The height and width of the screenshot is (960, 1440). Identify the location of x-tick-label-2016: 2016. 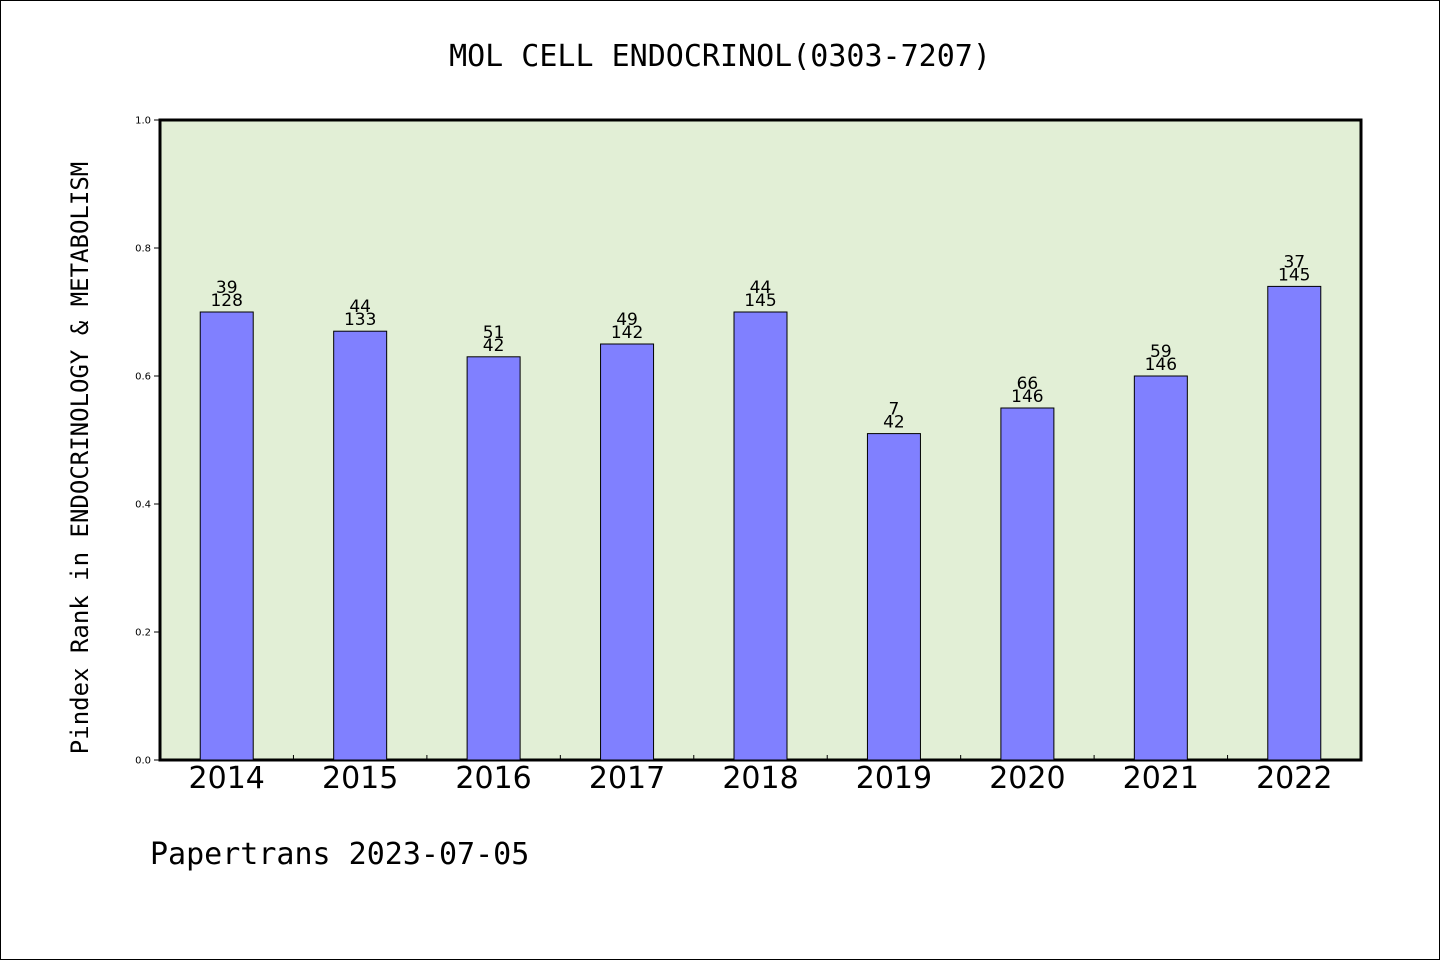
(493, 778).